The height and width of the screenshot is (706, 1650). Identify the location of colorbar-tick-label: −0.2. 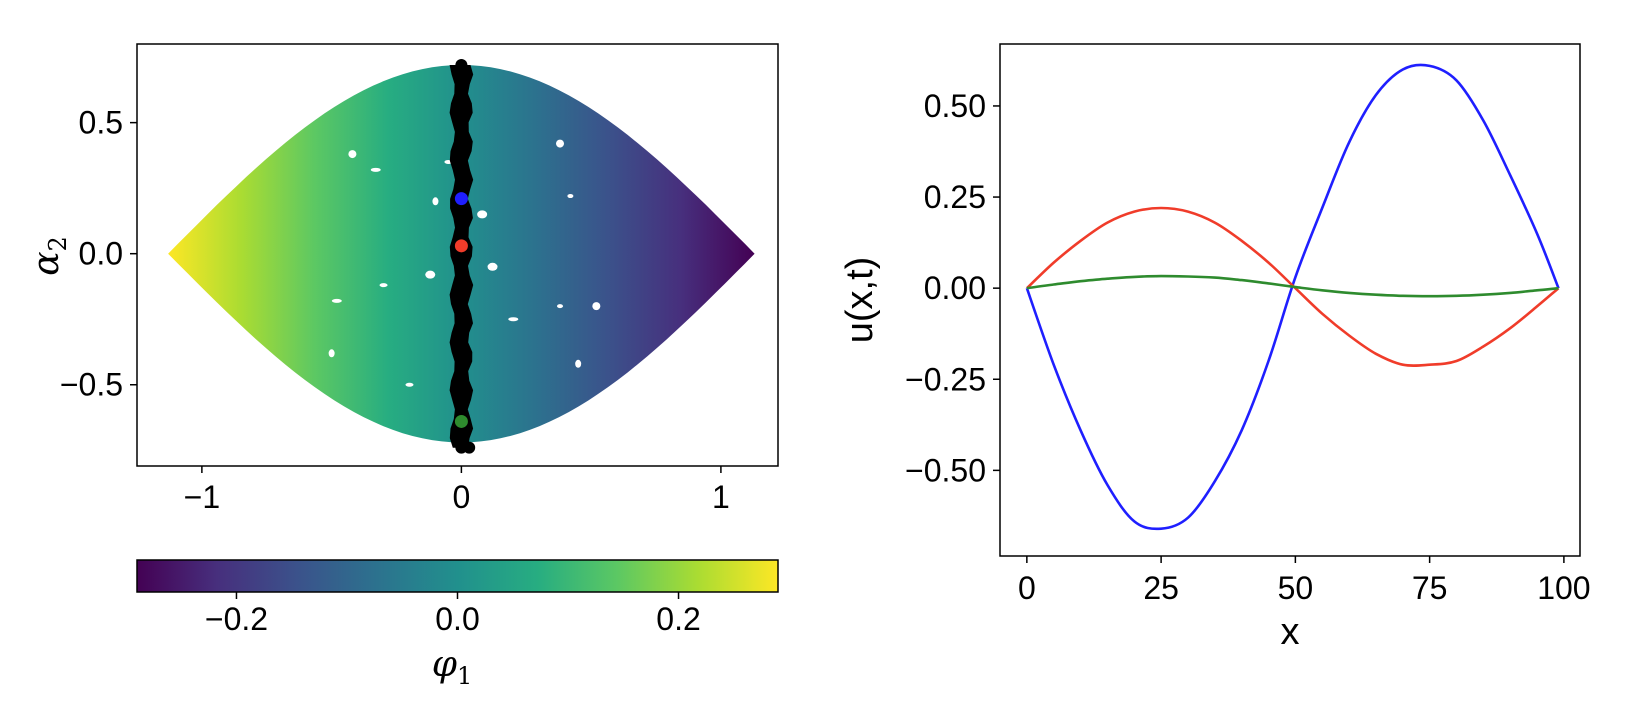
(236, 619).